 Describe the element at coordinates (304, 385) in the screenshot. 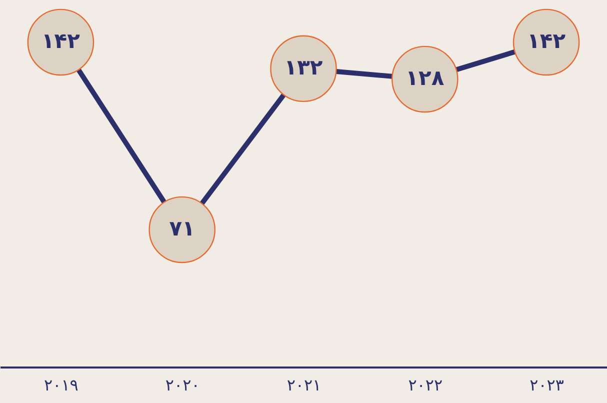

I see `x-tick-label: ۲۰۲۱` at that location.